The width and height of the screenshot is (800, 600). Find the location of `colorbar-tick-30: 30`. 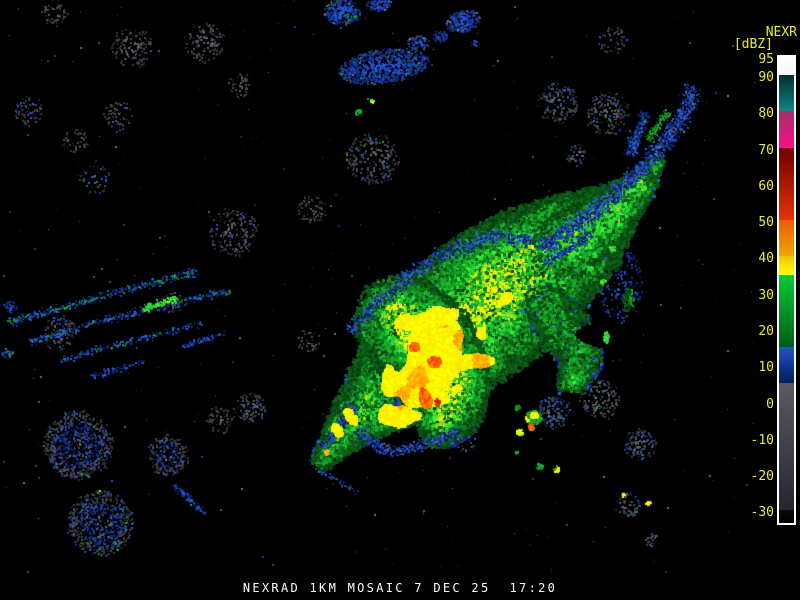

colorbar-tick-30: 30 is located at coordinates (766, 295).